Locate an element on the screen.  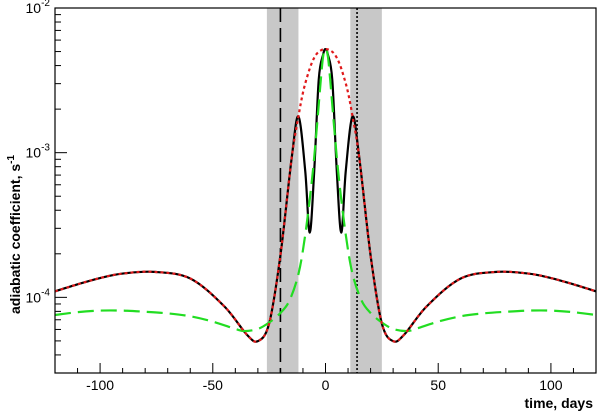
x-axis-ticks: -100 -50 0 50 100 is located at coordinates (325, 378).